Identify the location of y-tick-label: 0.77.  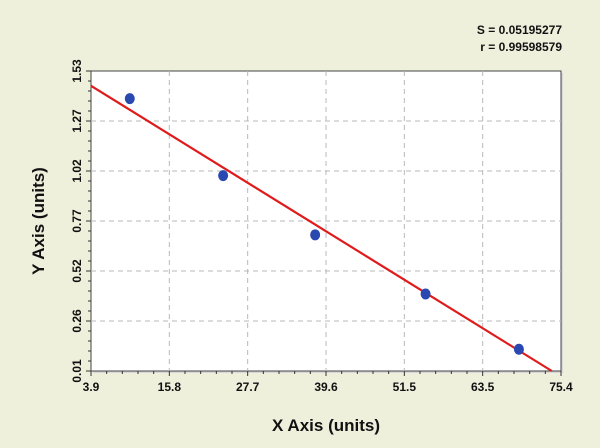
(77, 221).